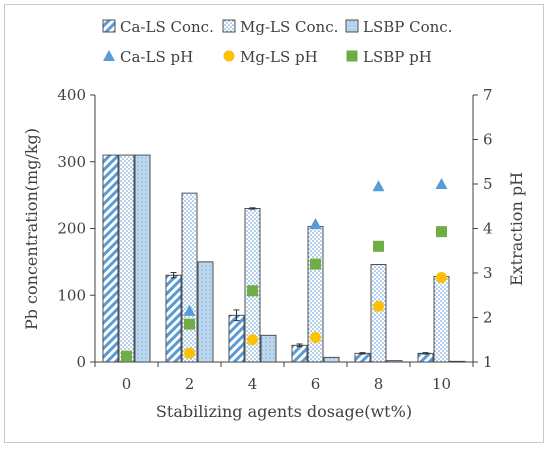 The image size is (550, 450). What do you see at coordinates (488, 140) in the screenshot?
I see `right-y-tick-label: 6` at bounding box center [488, 140].